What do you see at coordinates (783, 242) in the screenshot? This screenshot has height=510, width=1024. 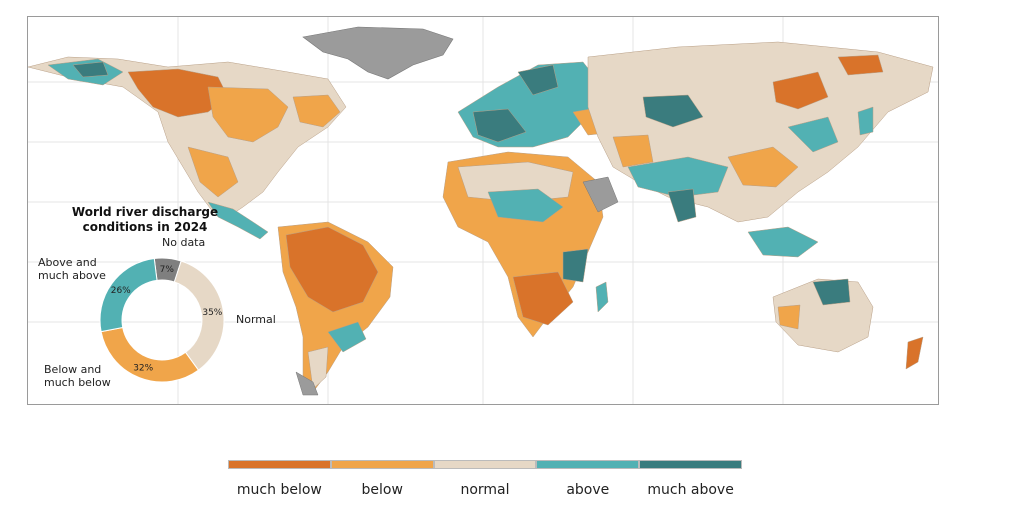 I see `se-asia-islands` at bounding box center [783, 242].